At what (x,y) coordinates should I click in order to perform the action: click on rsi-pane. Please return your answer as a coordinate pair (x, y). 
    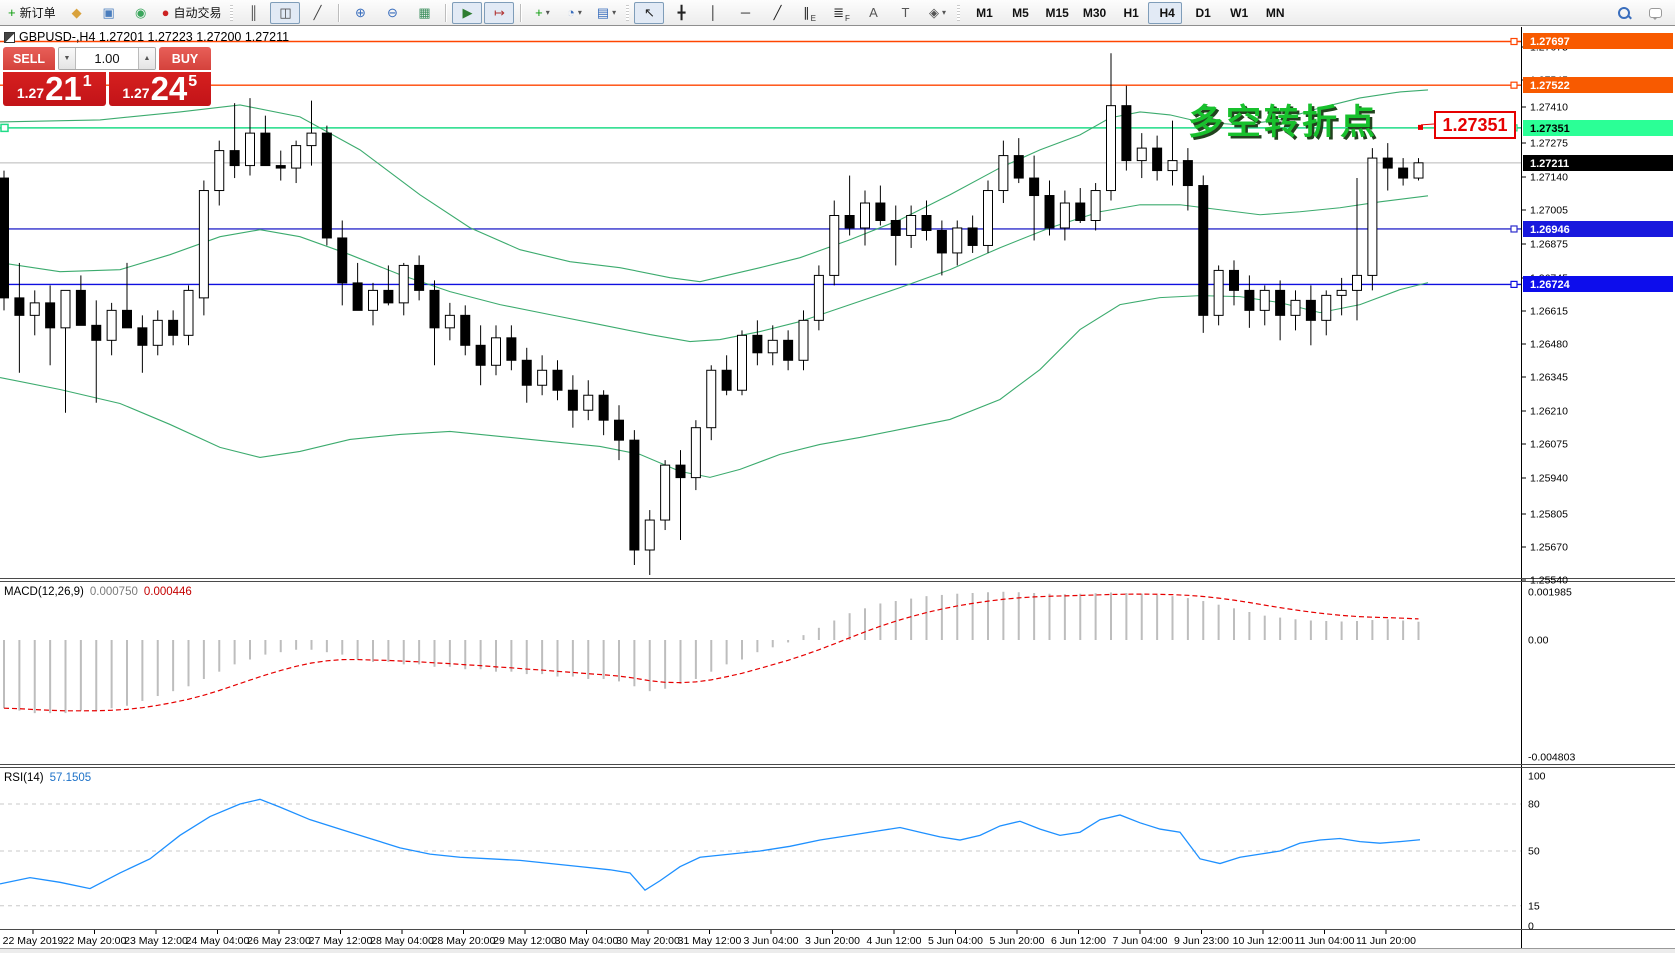
    Looking at the image, I should click on (760, 852).